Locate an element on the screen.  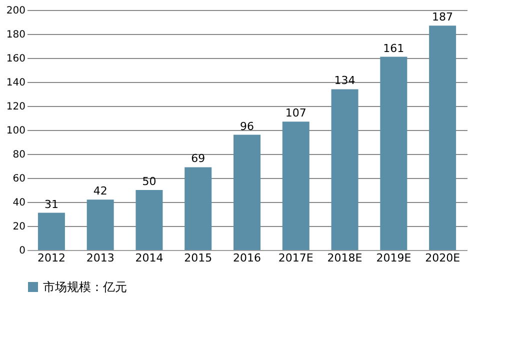
data-label: 134 is located at coordinates (345, 81).